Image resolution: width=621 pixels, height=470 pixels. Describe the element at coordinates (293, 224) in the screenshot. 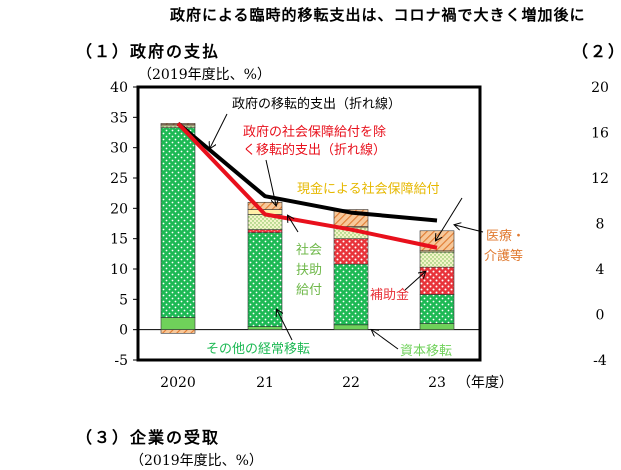

I see `pointer-assist` at that location.